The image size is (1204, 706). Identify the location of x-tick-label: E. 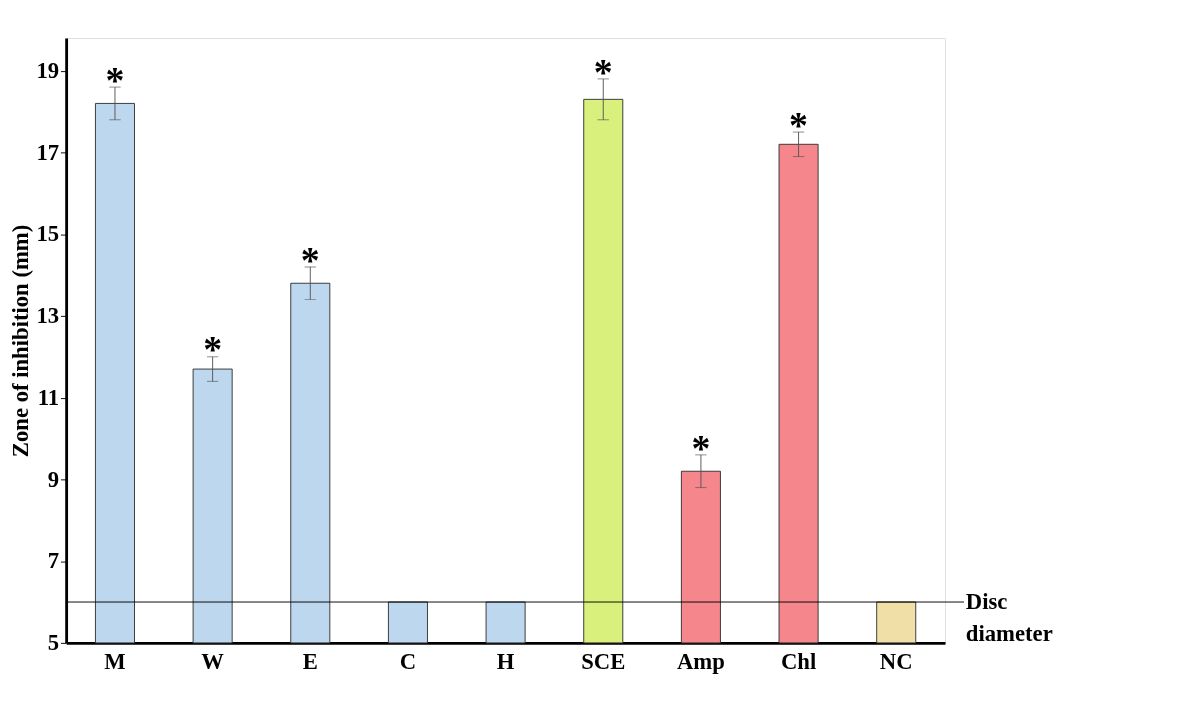
(310, 661).